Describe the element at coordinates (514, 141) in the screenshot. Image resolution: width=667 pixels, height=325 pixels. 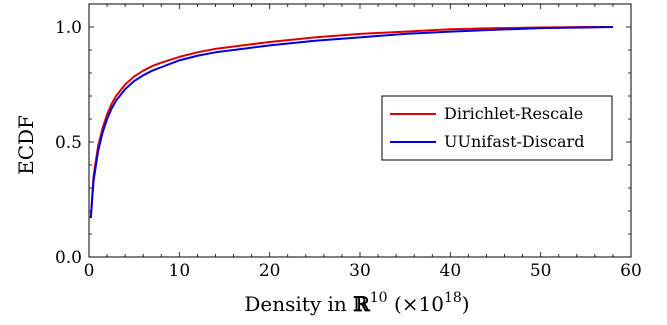
I see `legend-label-uunifast-discard: UUnifast-Discard` at that location.